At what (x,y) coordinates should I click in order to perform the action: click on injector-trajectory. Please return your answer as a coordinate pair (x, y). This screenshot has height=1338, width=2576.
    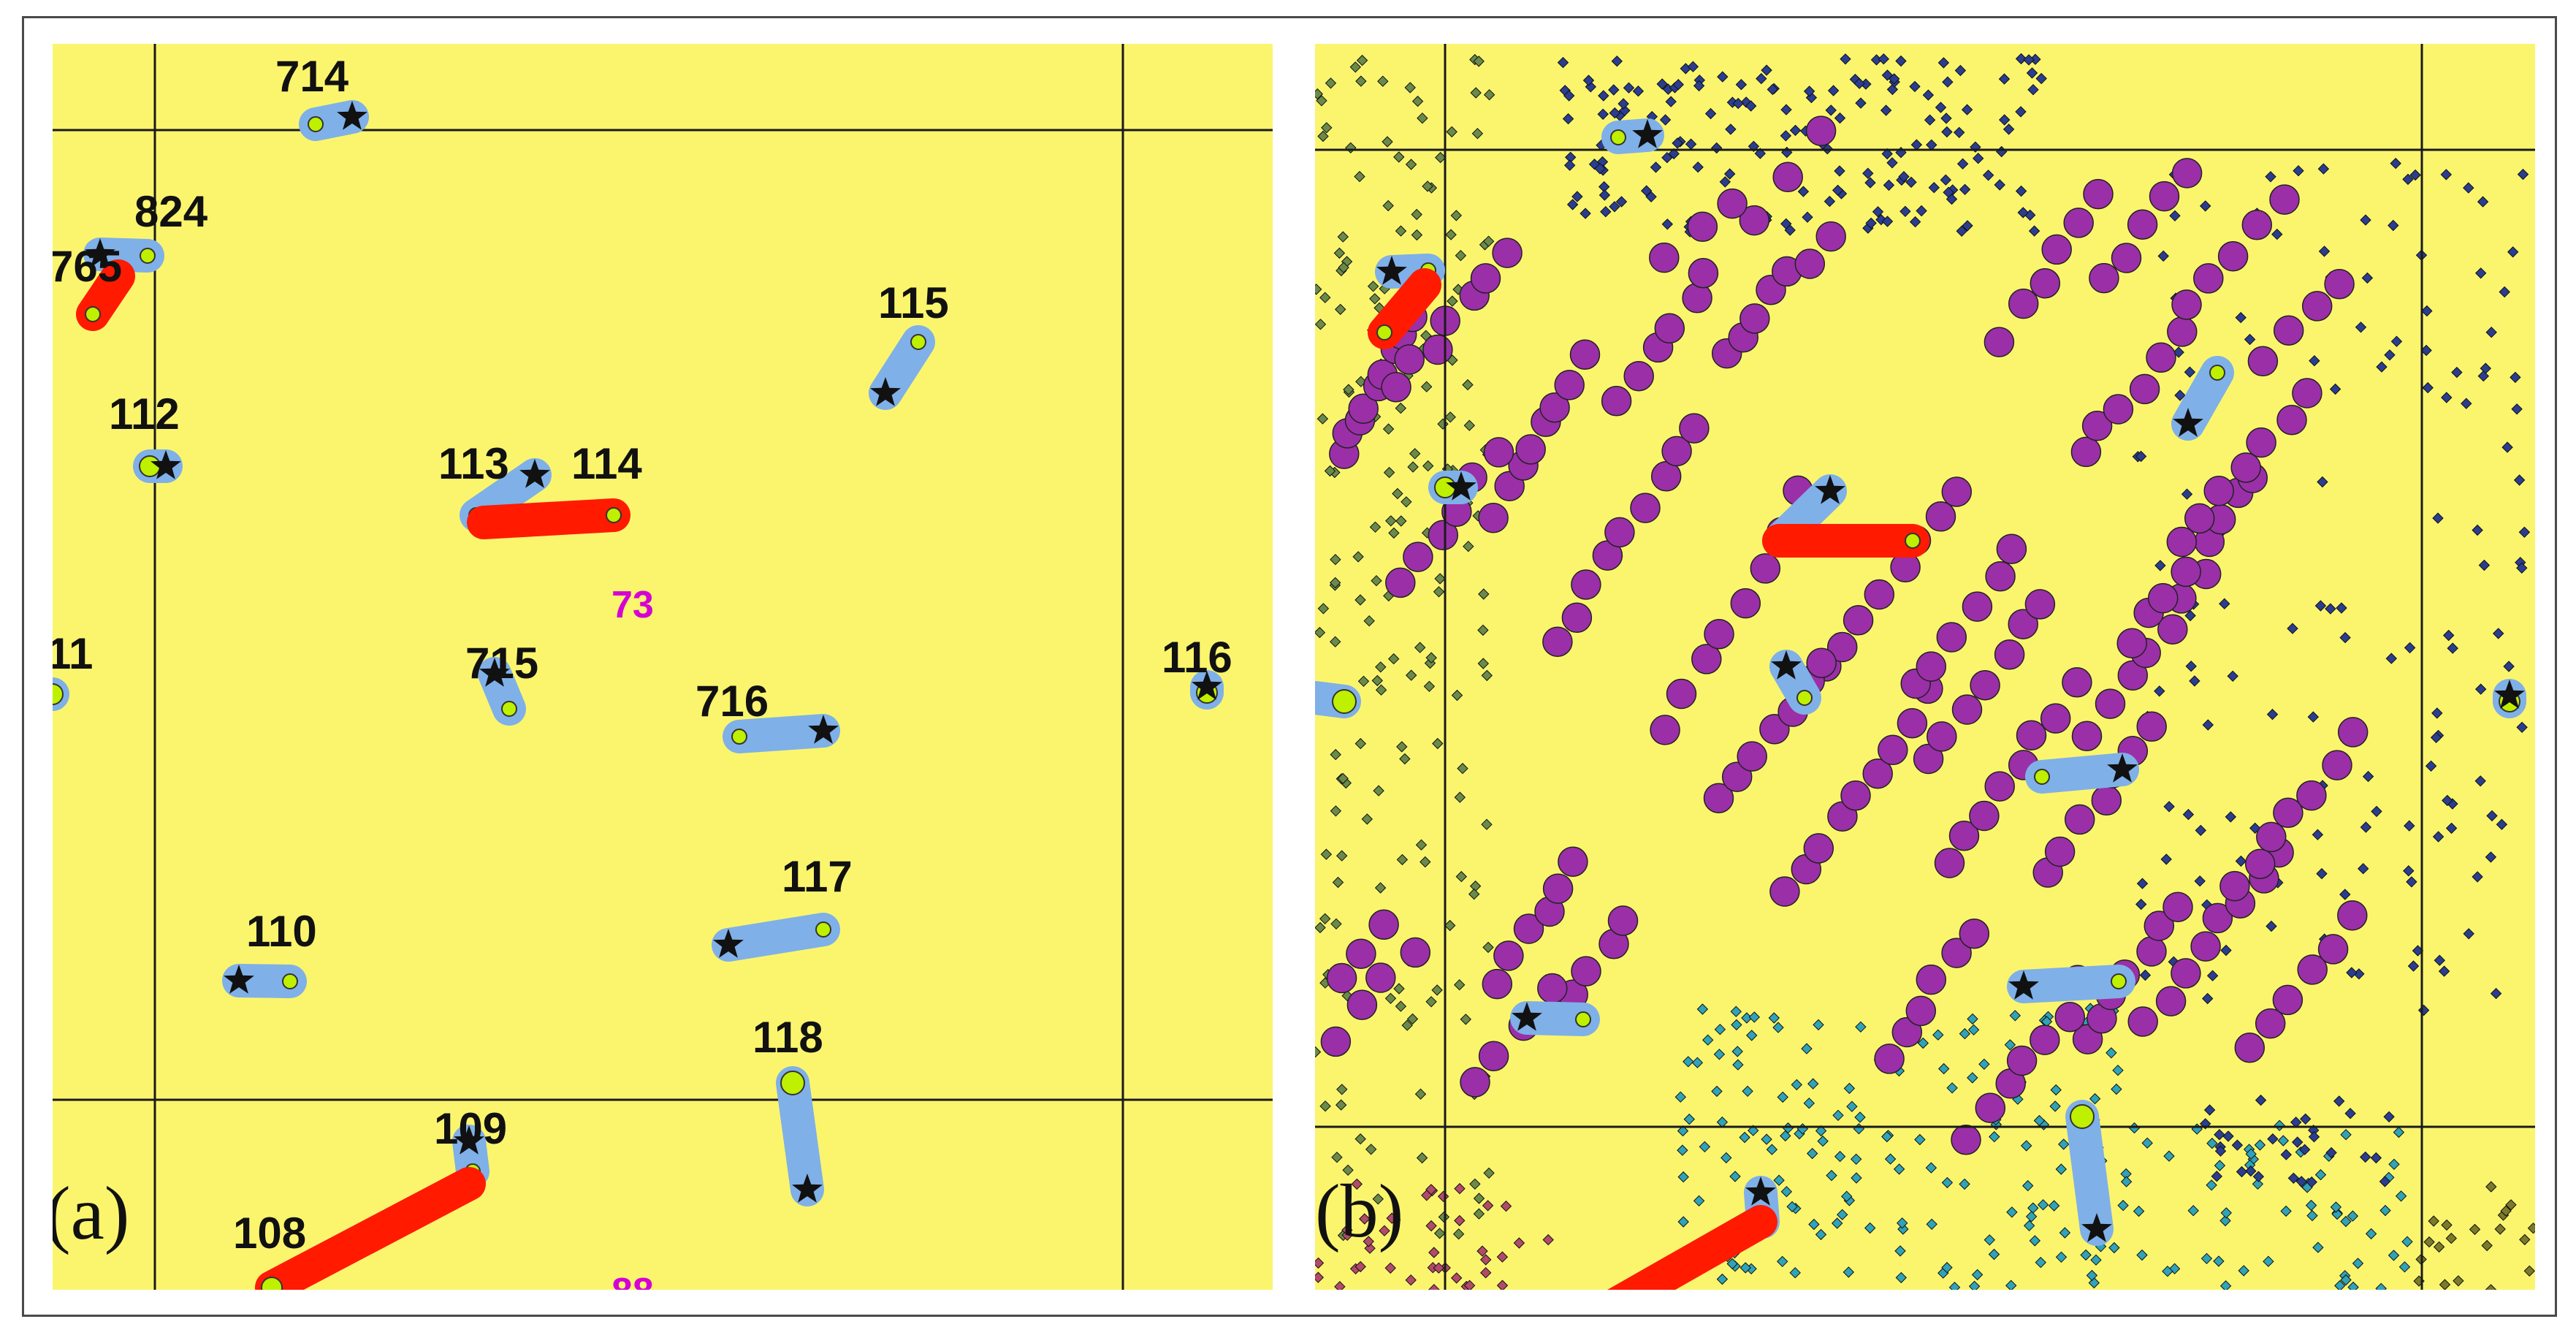
    Looking at the image, I should click on (1692, 1247).